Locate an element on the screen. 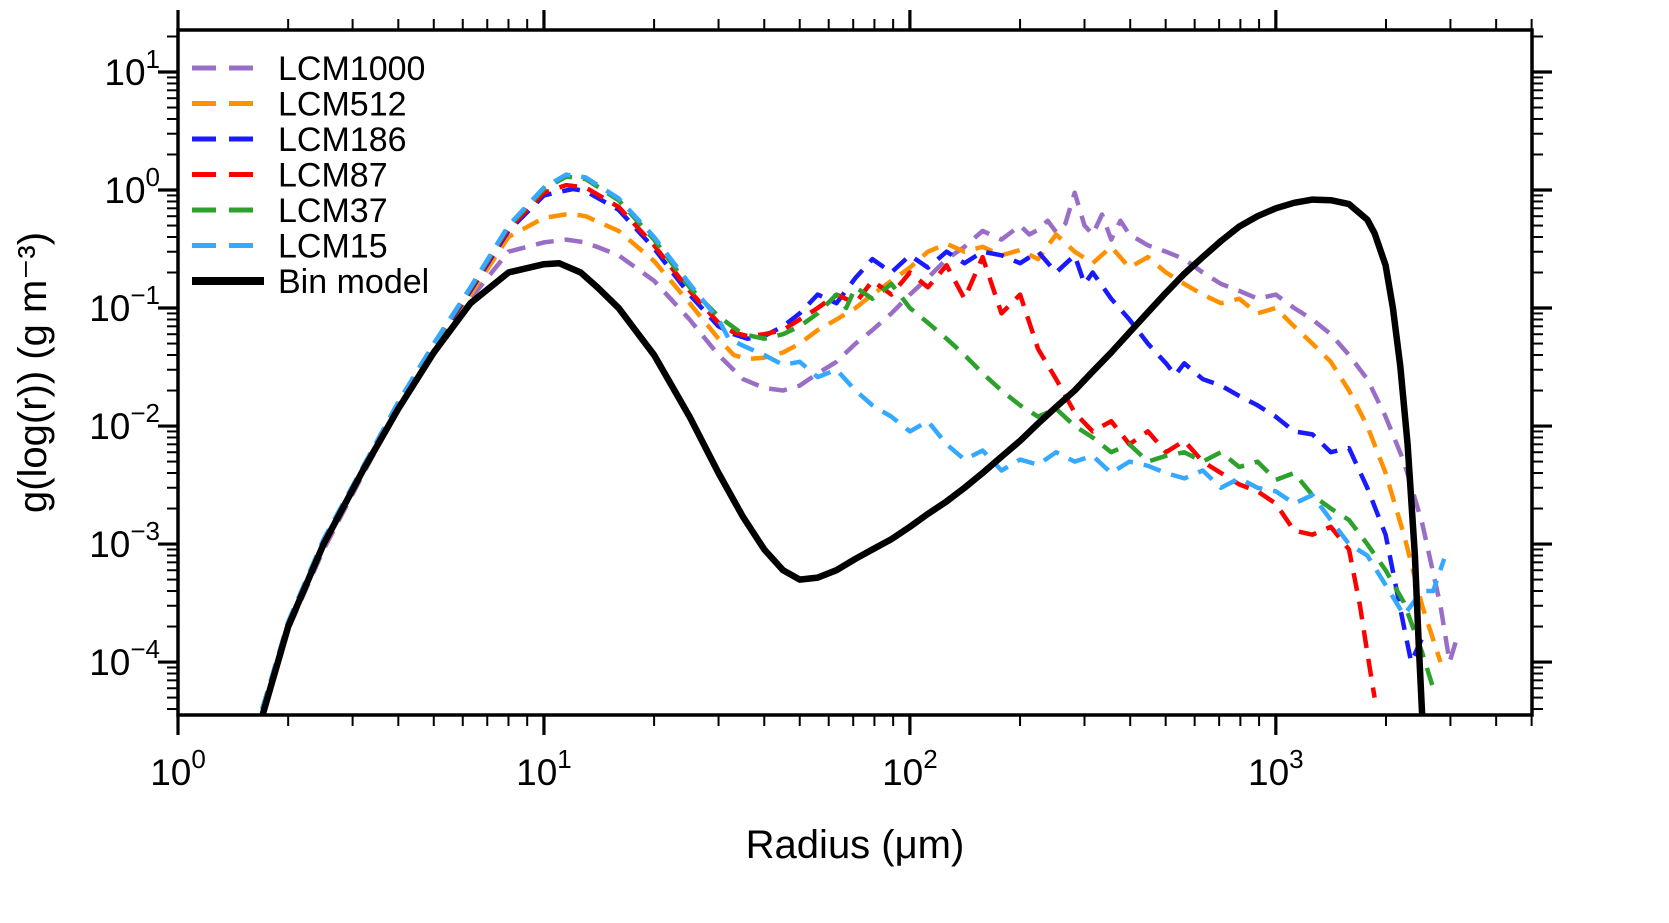 This screenshot has height=923, width=1669. y-tick-label: 10⁻¹ is located at coordinates (124, 304).